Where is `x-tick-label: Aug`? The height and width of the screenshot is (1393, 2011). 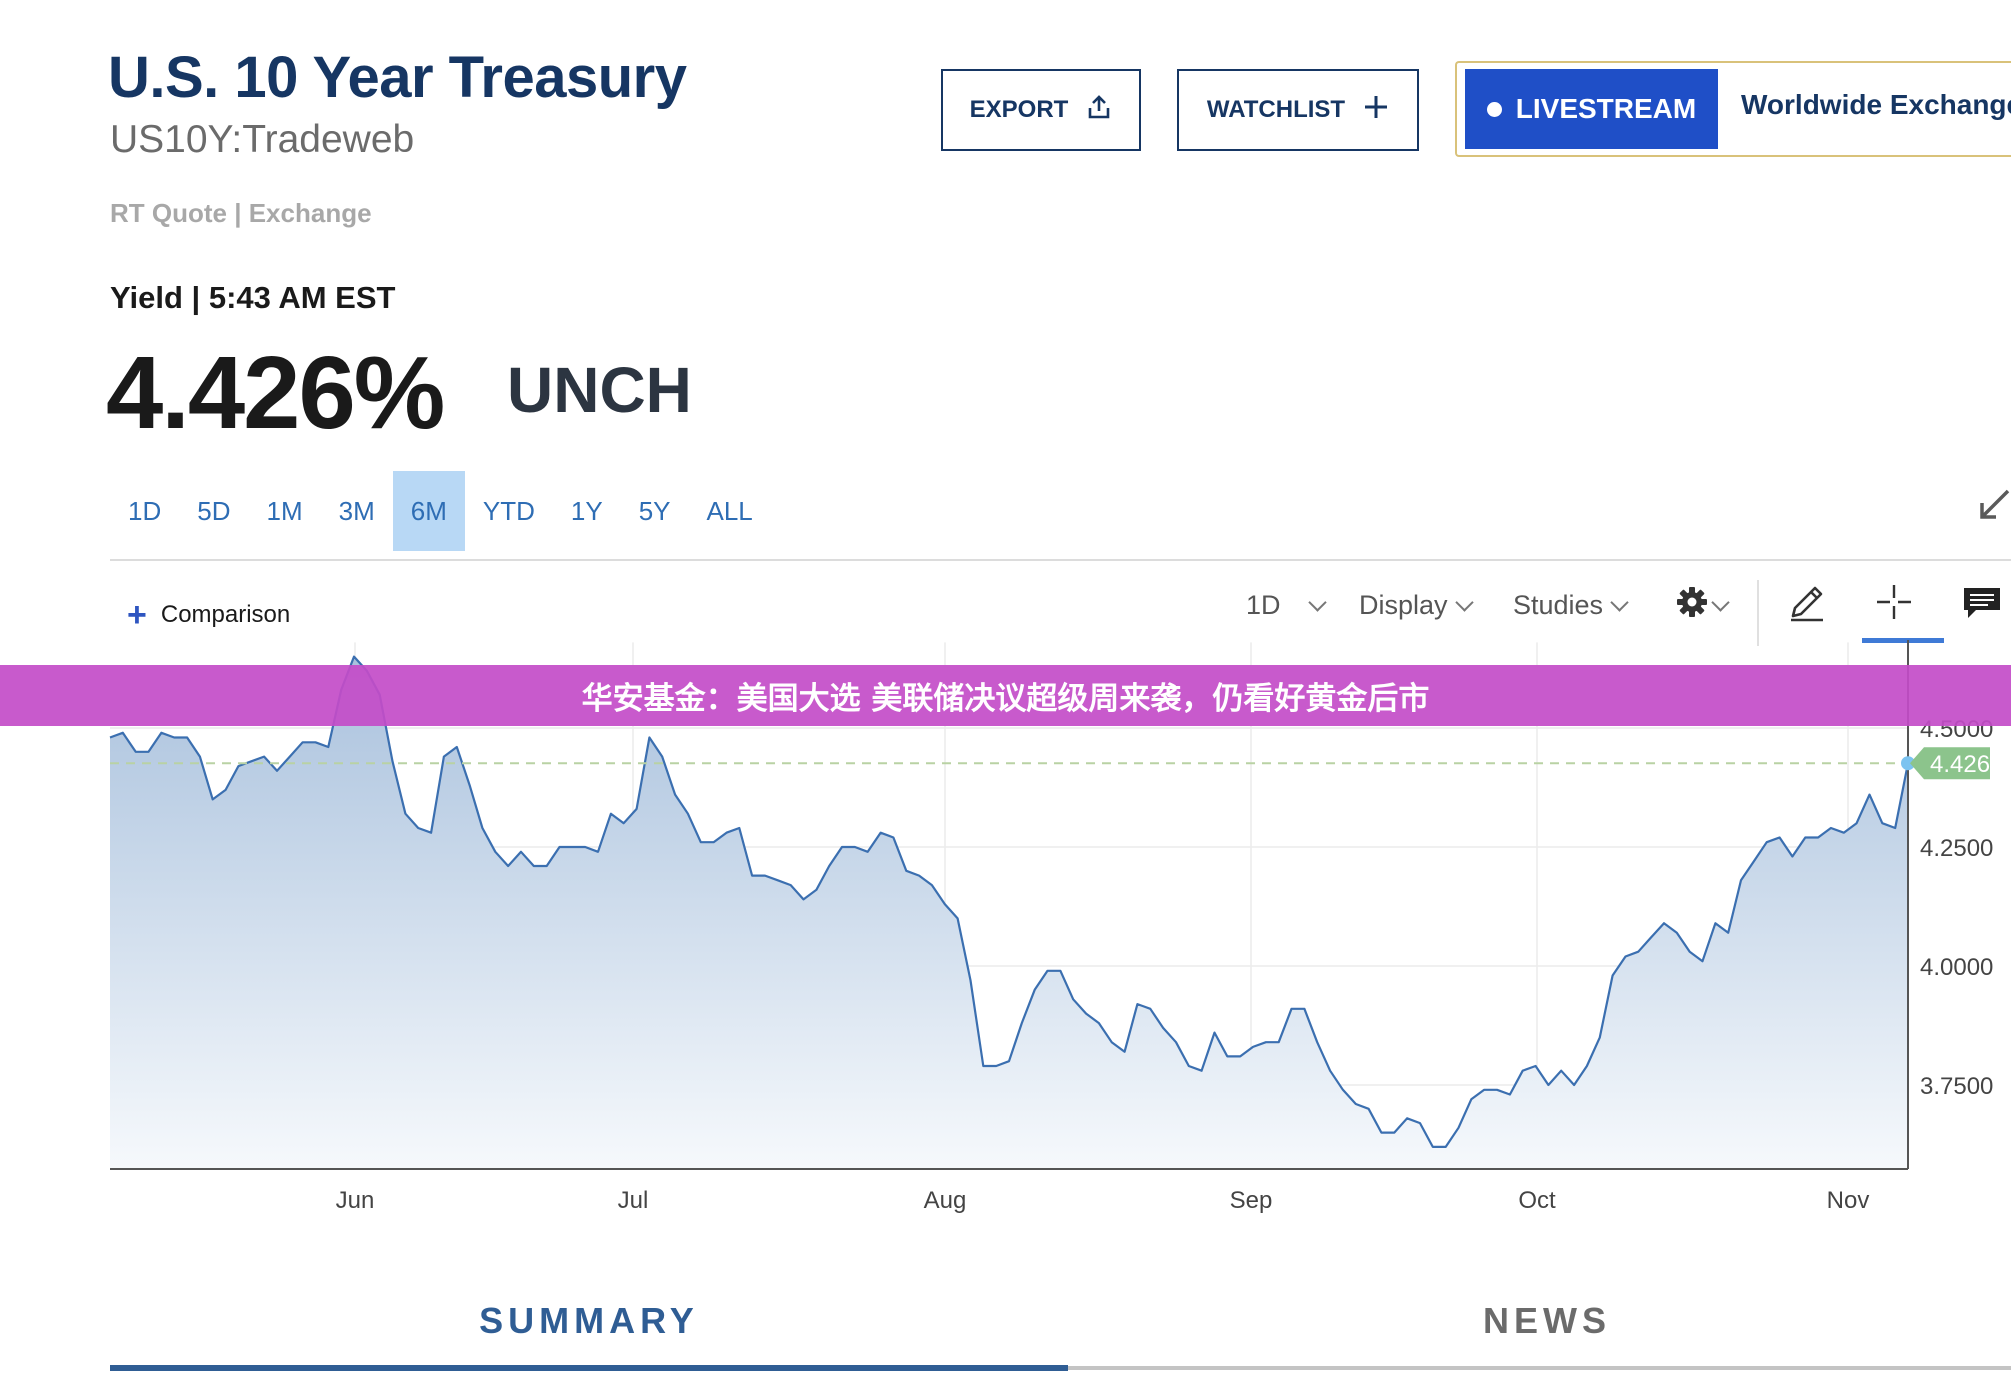
x-tick-label: Aug is located at coordinates (945, 1200).